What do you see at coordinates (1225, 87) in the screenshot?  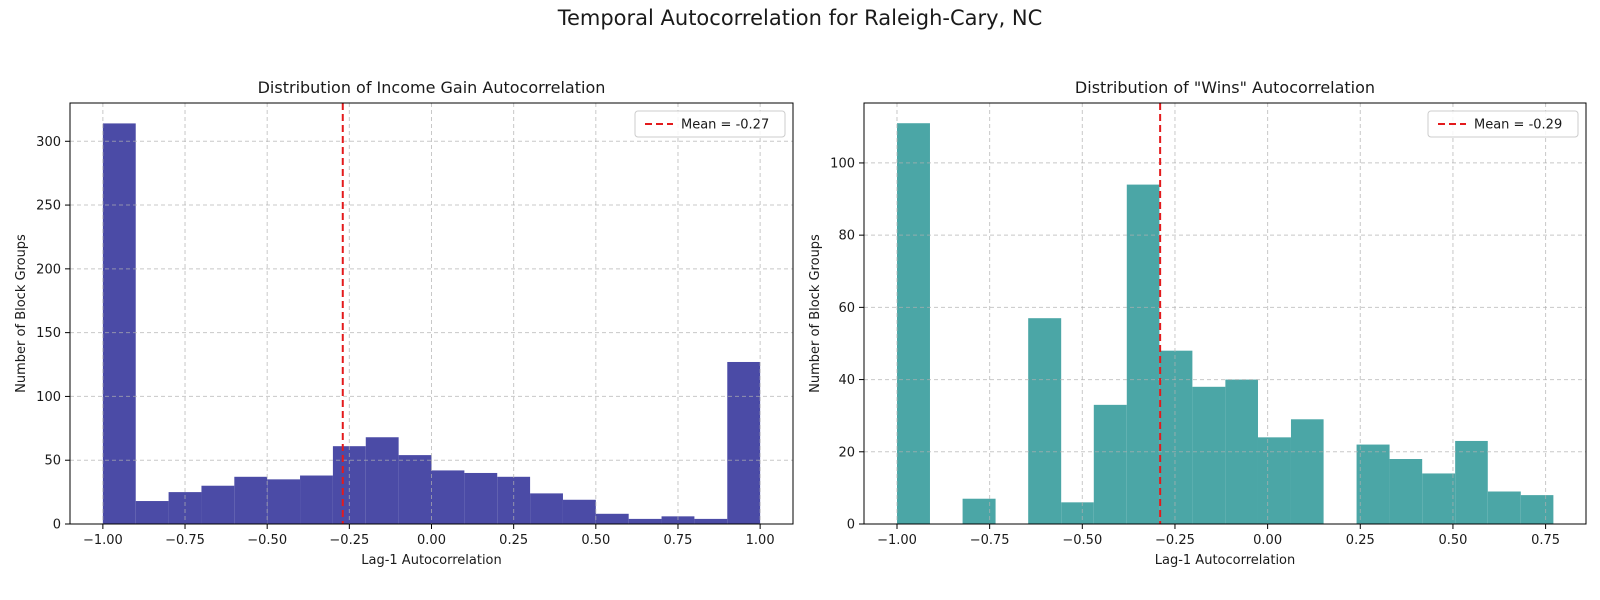 I see `panel-title: Distribution of "Wins" Autocorrelation` at bounding box center [1225, 87].